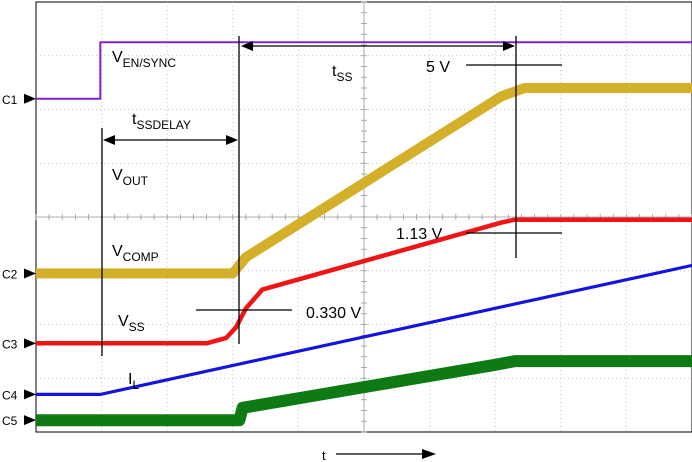 The width and height of the screenshot is (692, 462). What do you see at coordinates (429, 454) in the screenshot?
I see `x-axis-arrowhead` at bounding box center [429, 454].